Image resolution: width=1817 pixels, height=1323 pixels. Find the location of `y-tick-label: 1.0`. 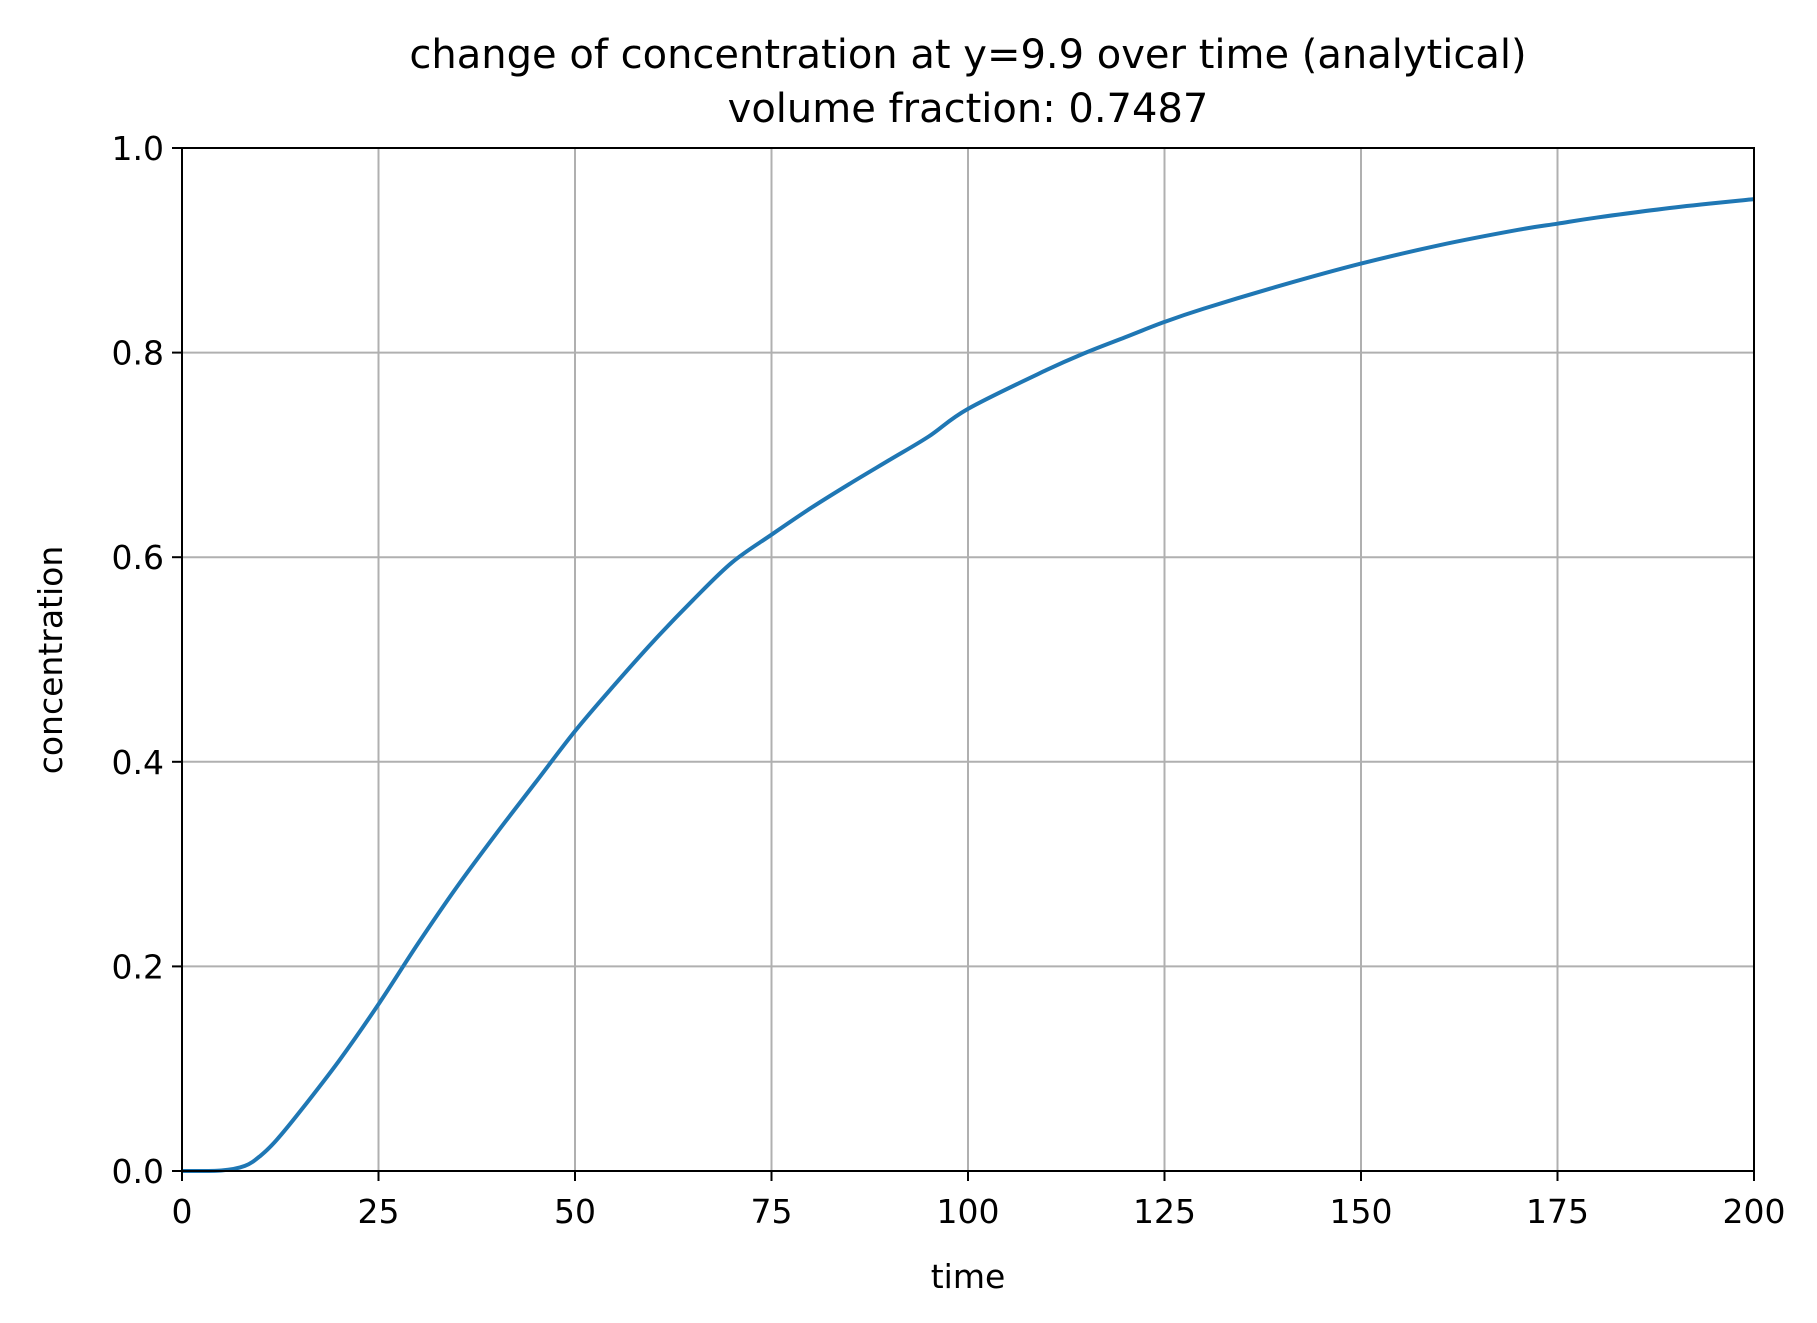

y-tick-label: 1.0 is located at coordinates (138, 148).